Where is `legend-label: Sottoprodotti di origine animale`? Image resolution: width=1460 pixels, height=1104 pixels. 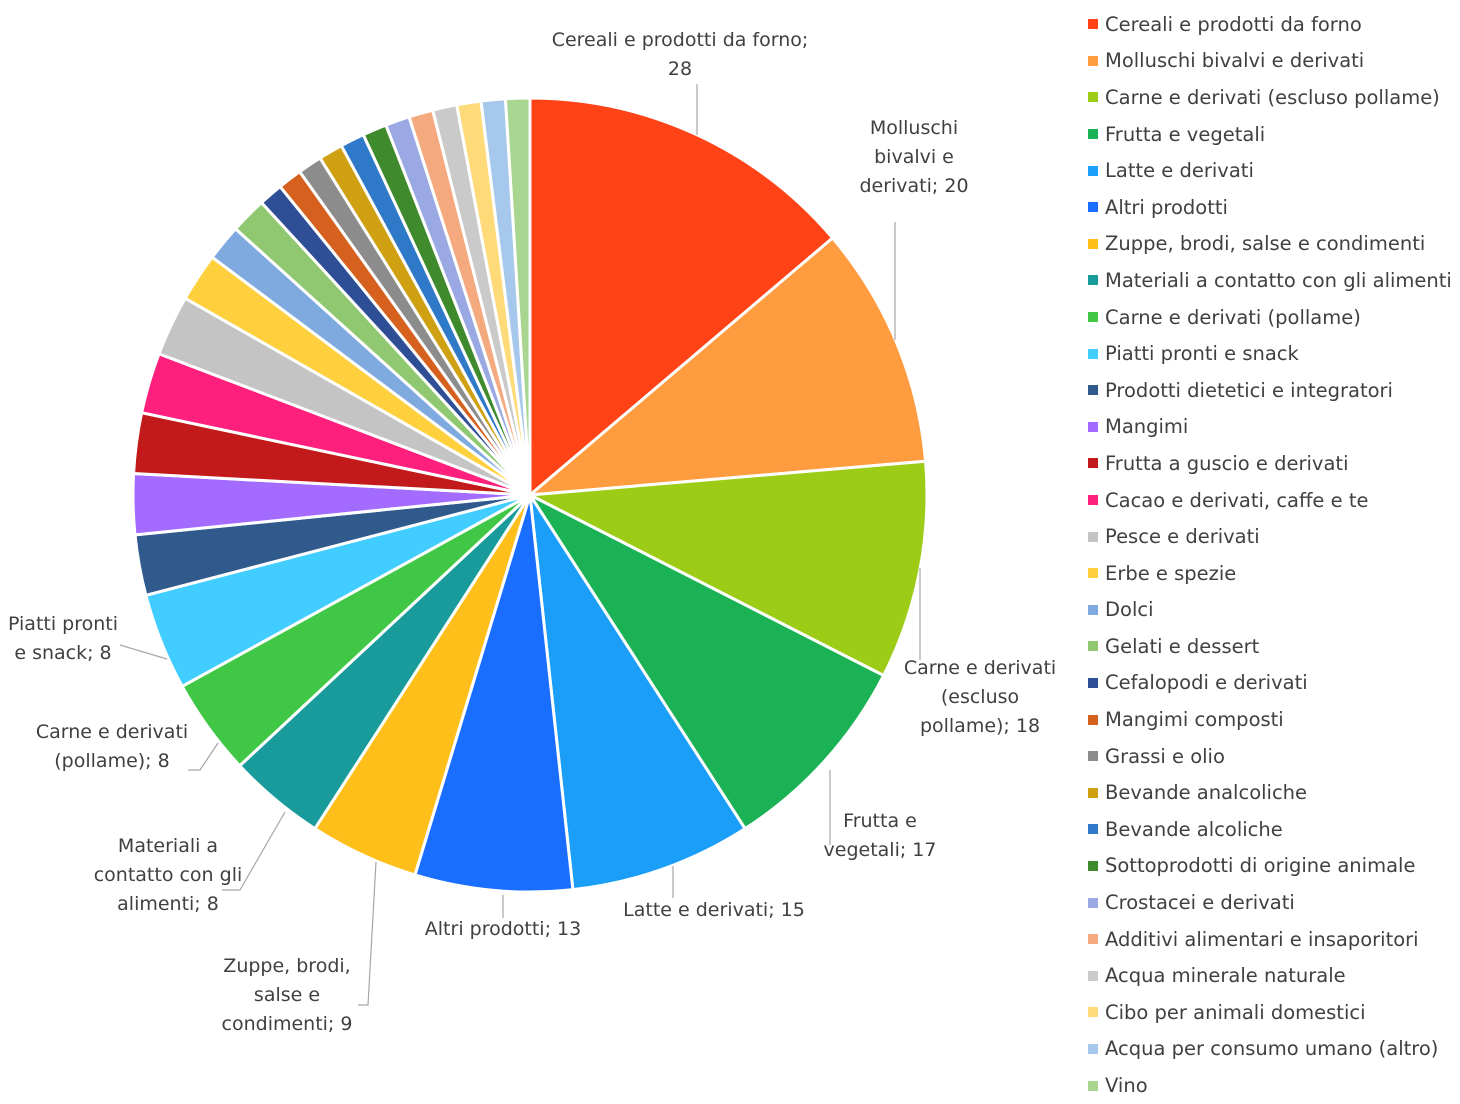 legend-label: Sottoprodotti di origine animale is located at coordinates (1260, 866).